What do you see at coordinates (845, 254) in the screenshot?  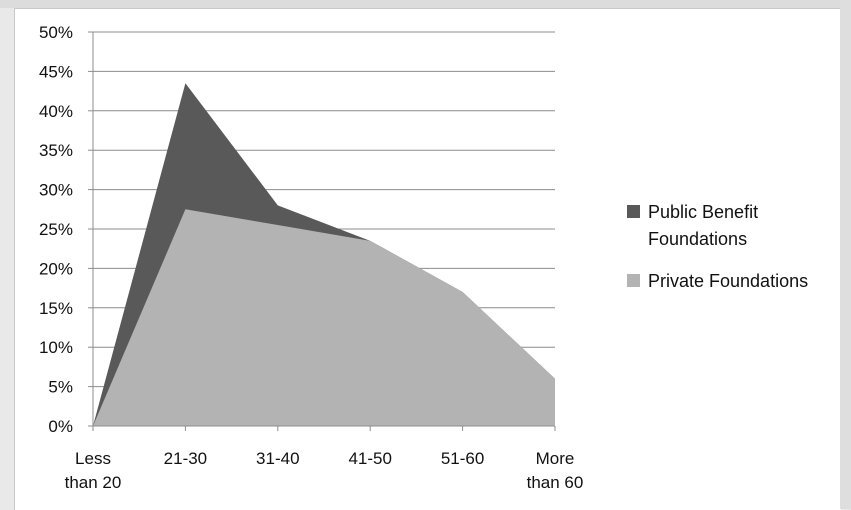 I see `window-right-shade` at bounding box center [845, 254].